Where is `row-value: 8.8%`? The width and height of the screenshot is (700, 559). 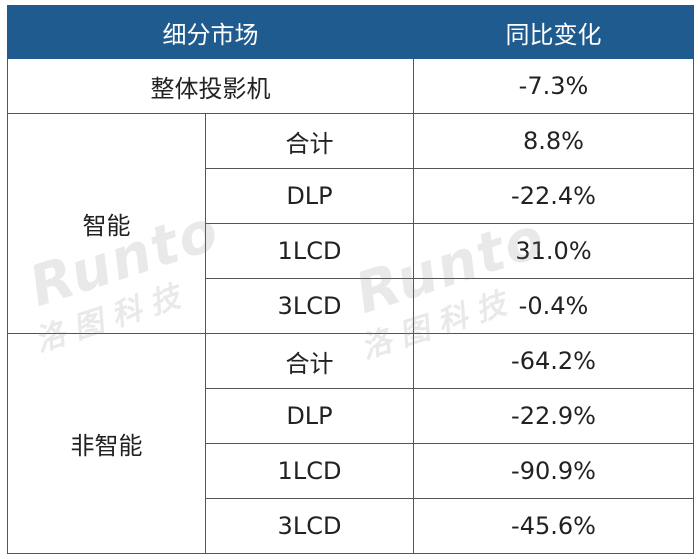
row-value: 8.8% is located at coordinates (553, 141).